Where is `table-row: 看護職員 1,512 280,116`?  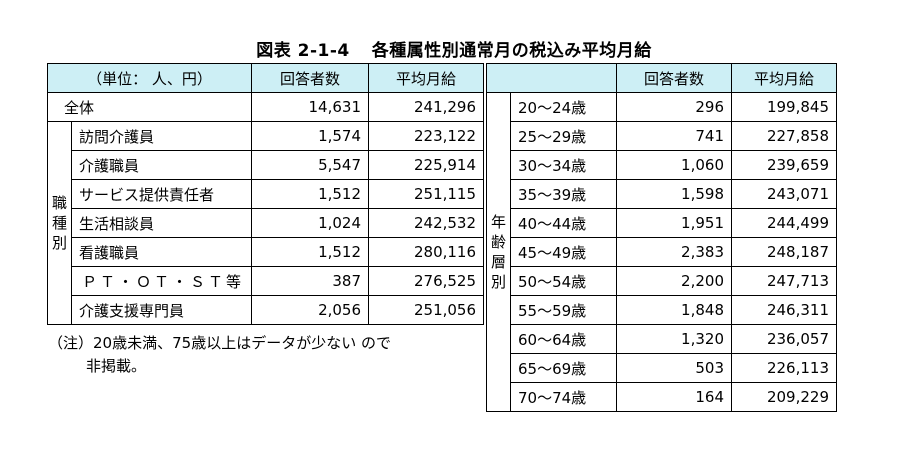
table-row: 看護職員 1,512 280,116 is located at coordinates (266, 252).